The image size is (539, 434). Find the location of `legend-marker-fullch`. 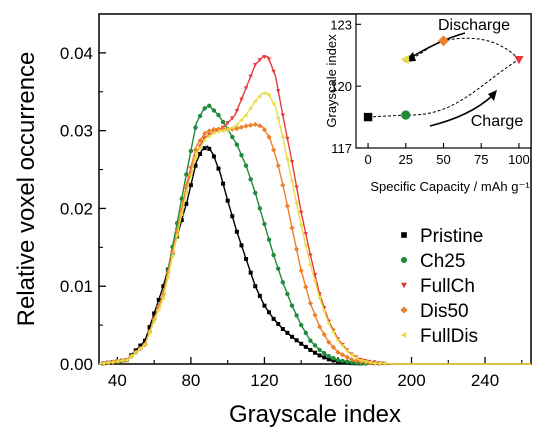

legend-marker-fullch is located at coordinates (404, 285).